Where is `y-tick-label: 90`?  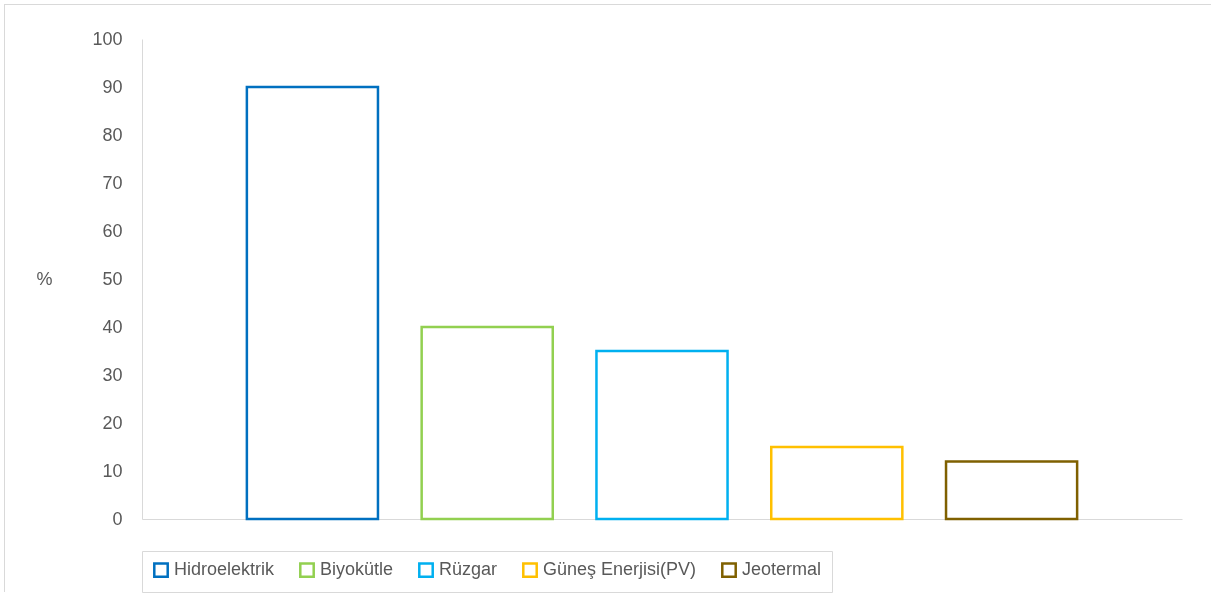 y-tick-label: 90 is located at coordinates (112, 86).